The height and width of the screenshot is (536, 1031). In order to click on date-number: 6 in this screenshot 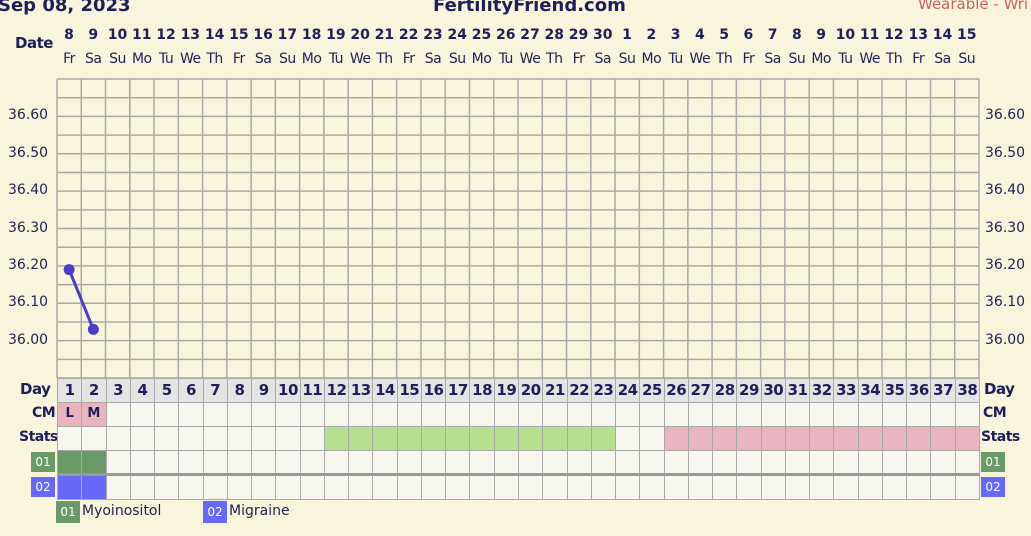, I will do `click(748, 35)`.